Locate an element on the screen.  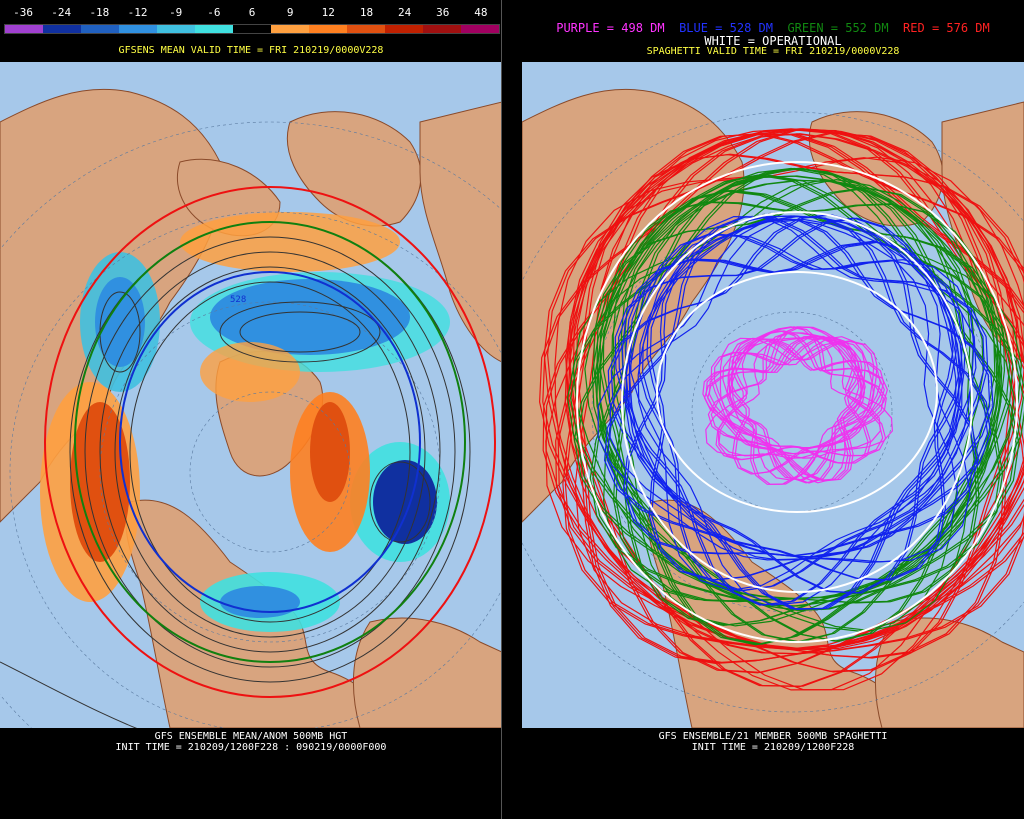
divider-line-left is located at coordinates (501, 409).